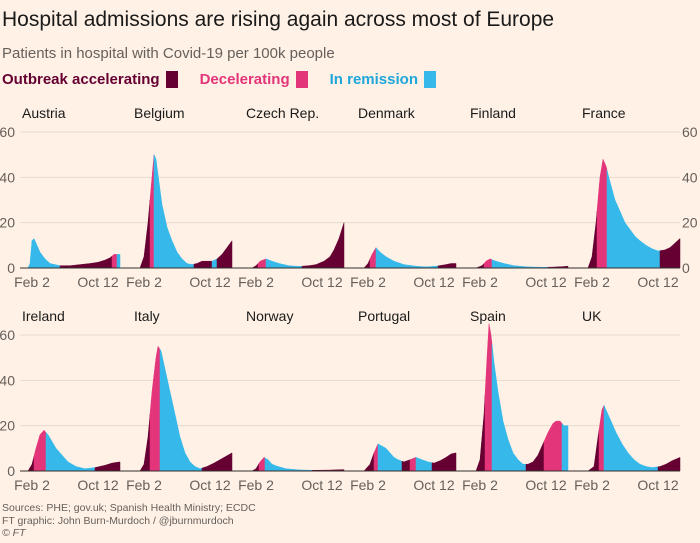 Image resolution: width=700 pixels, height=543 pixels. Describe the element at coordinates (269, 316) in the screenshot. I see `panel-title-norway: Norway` at that location.